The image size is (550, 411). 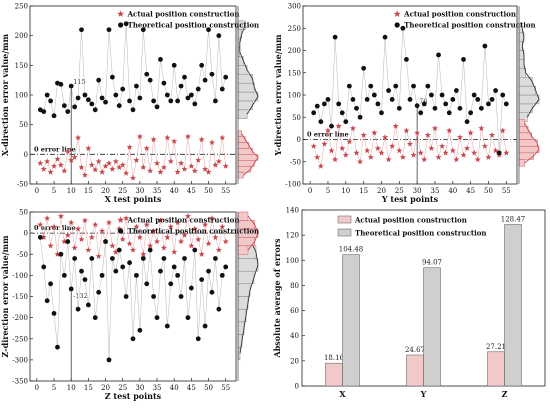 What do you see at coordinates (174, 388) in the screenshot?
I see `x-tick-label: 40` at bounding box center [174, 388].